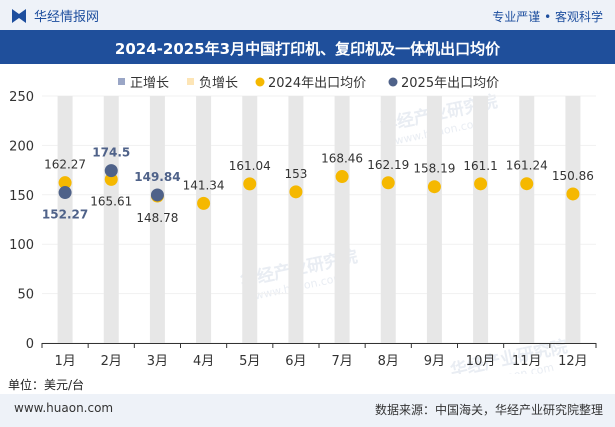 The width and height of the screenshot is (615, 427). I want to click on data-label-2024: 148.78, so click(157, 218).